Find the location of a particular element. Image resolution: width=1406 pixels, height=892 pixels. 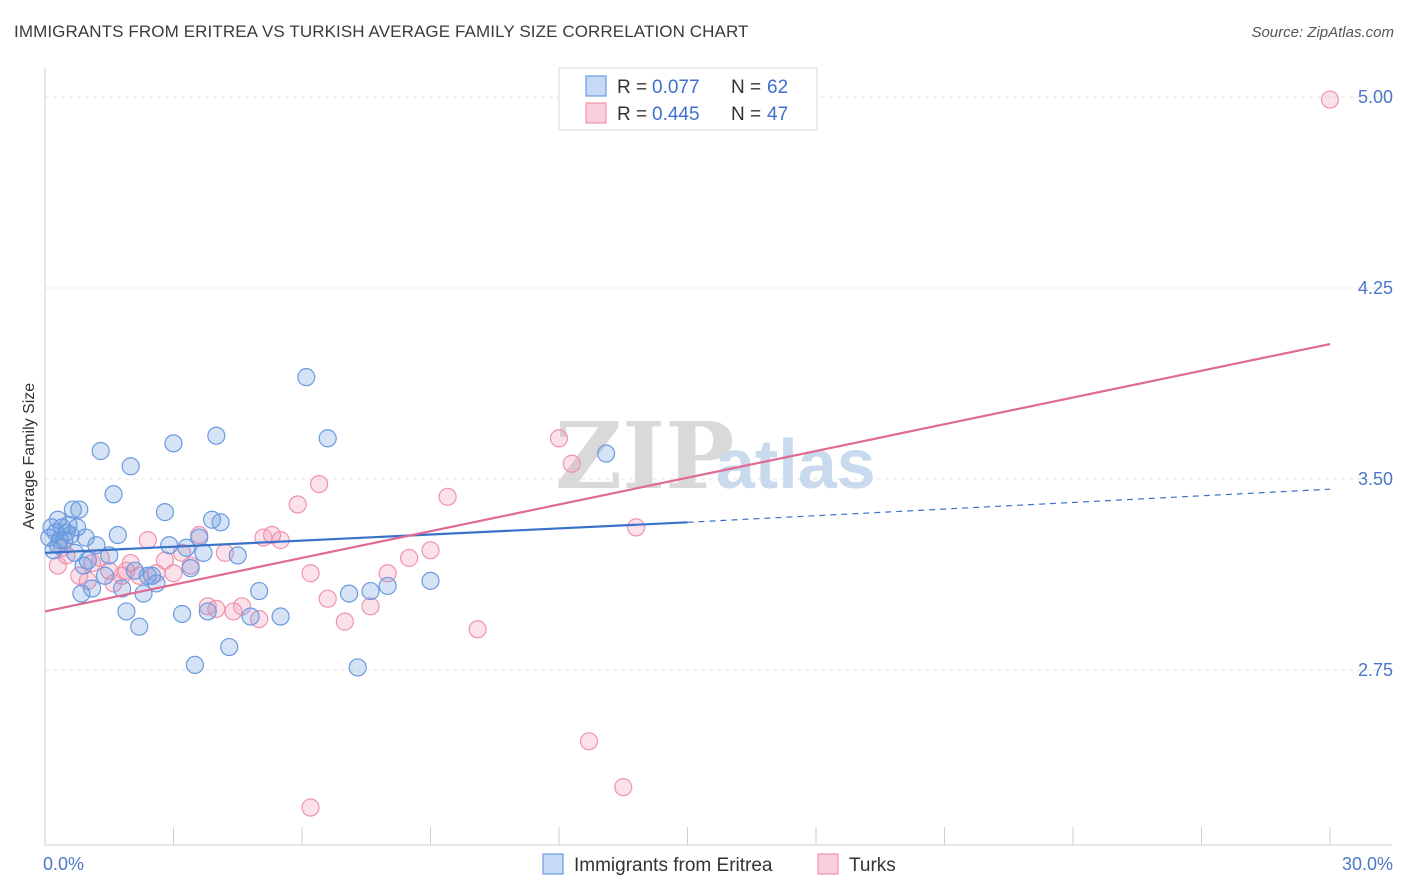

legend-r-label-2: R = is located at coordinates (632, 114).